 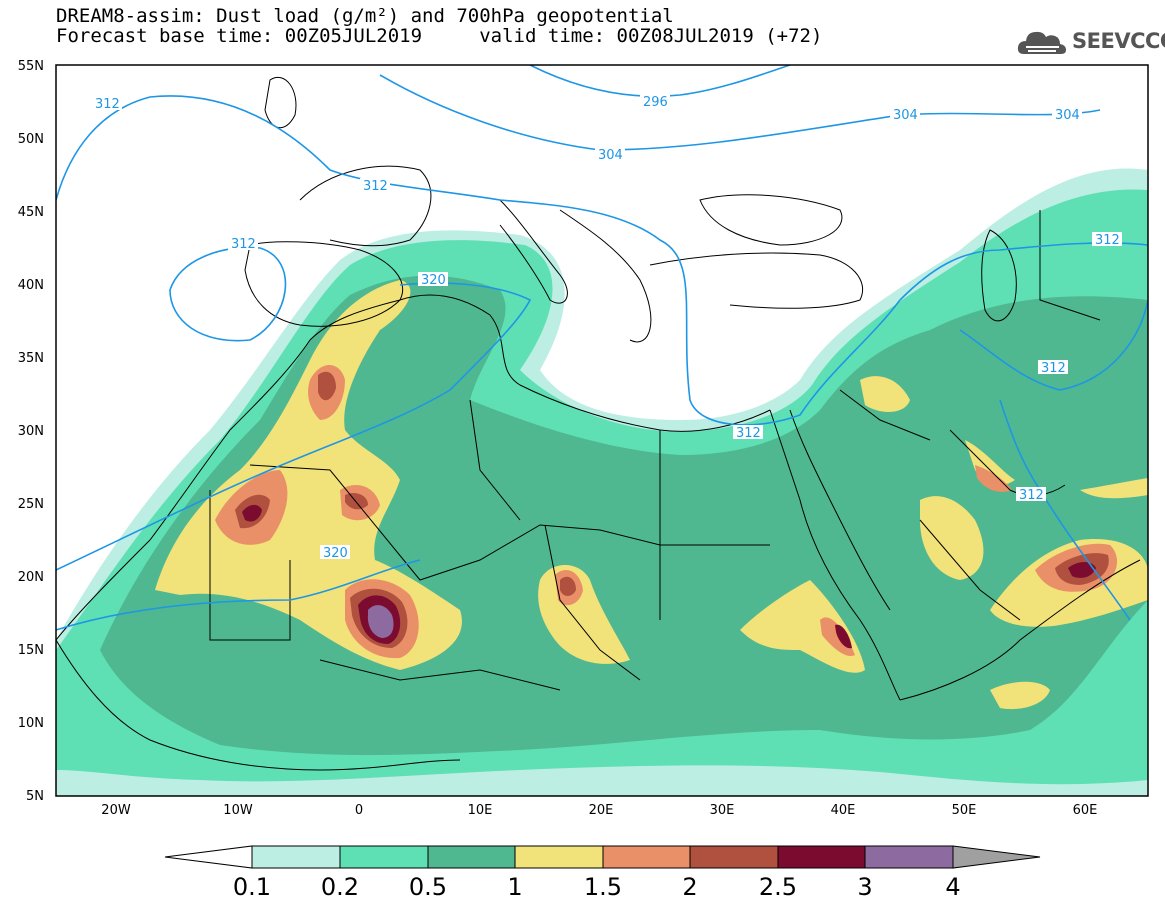 I want to click on colorbar-label: 2, so click(x=689, y=887).